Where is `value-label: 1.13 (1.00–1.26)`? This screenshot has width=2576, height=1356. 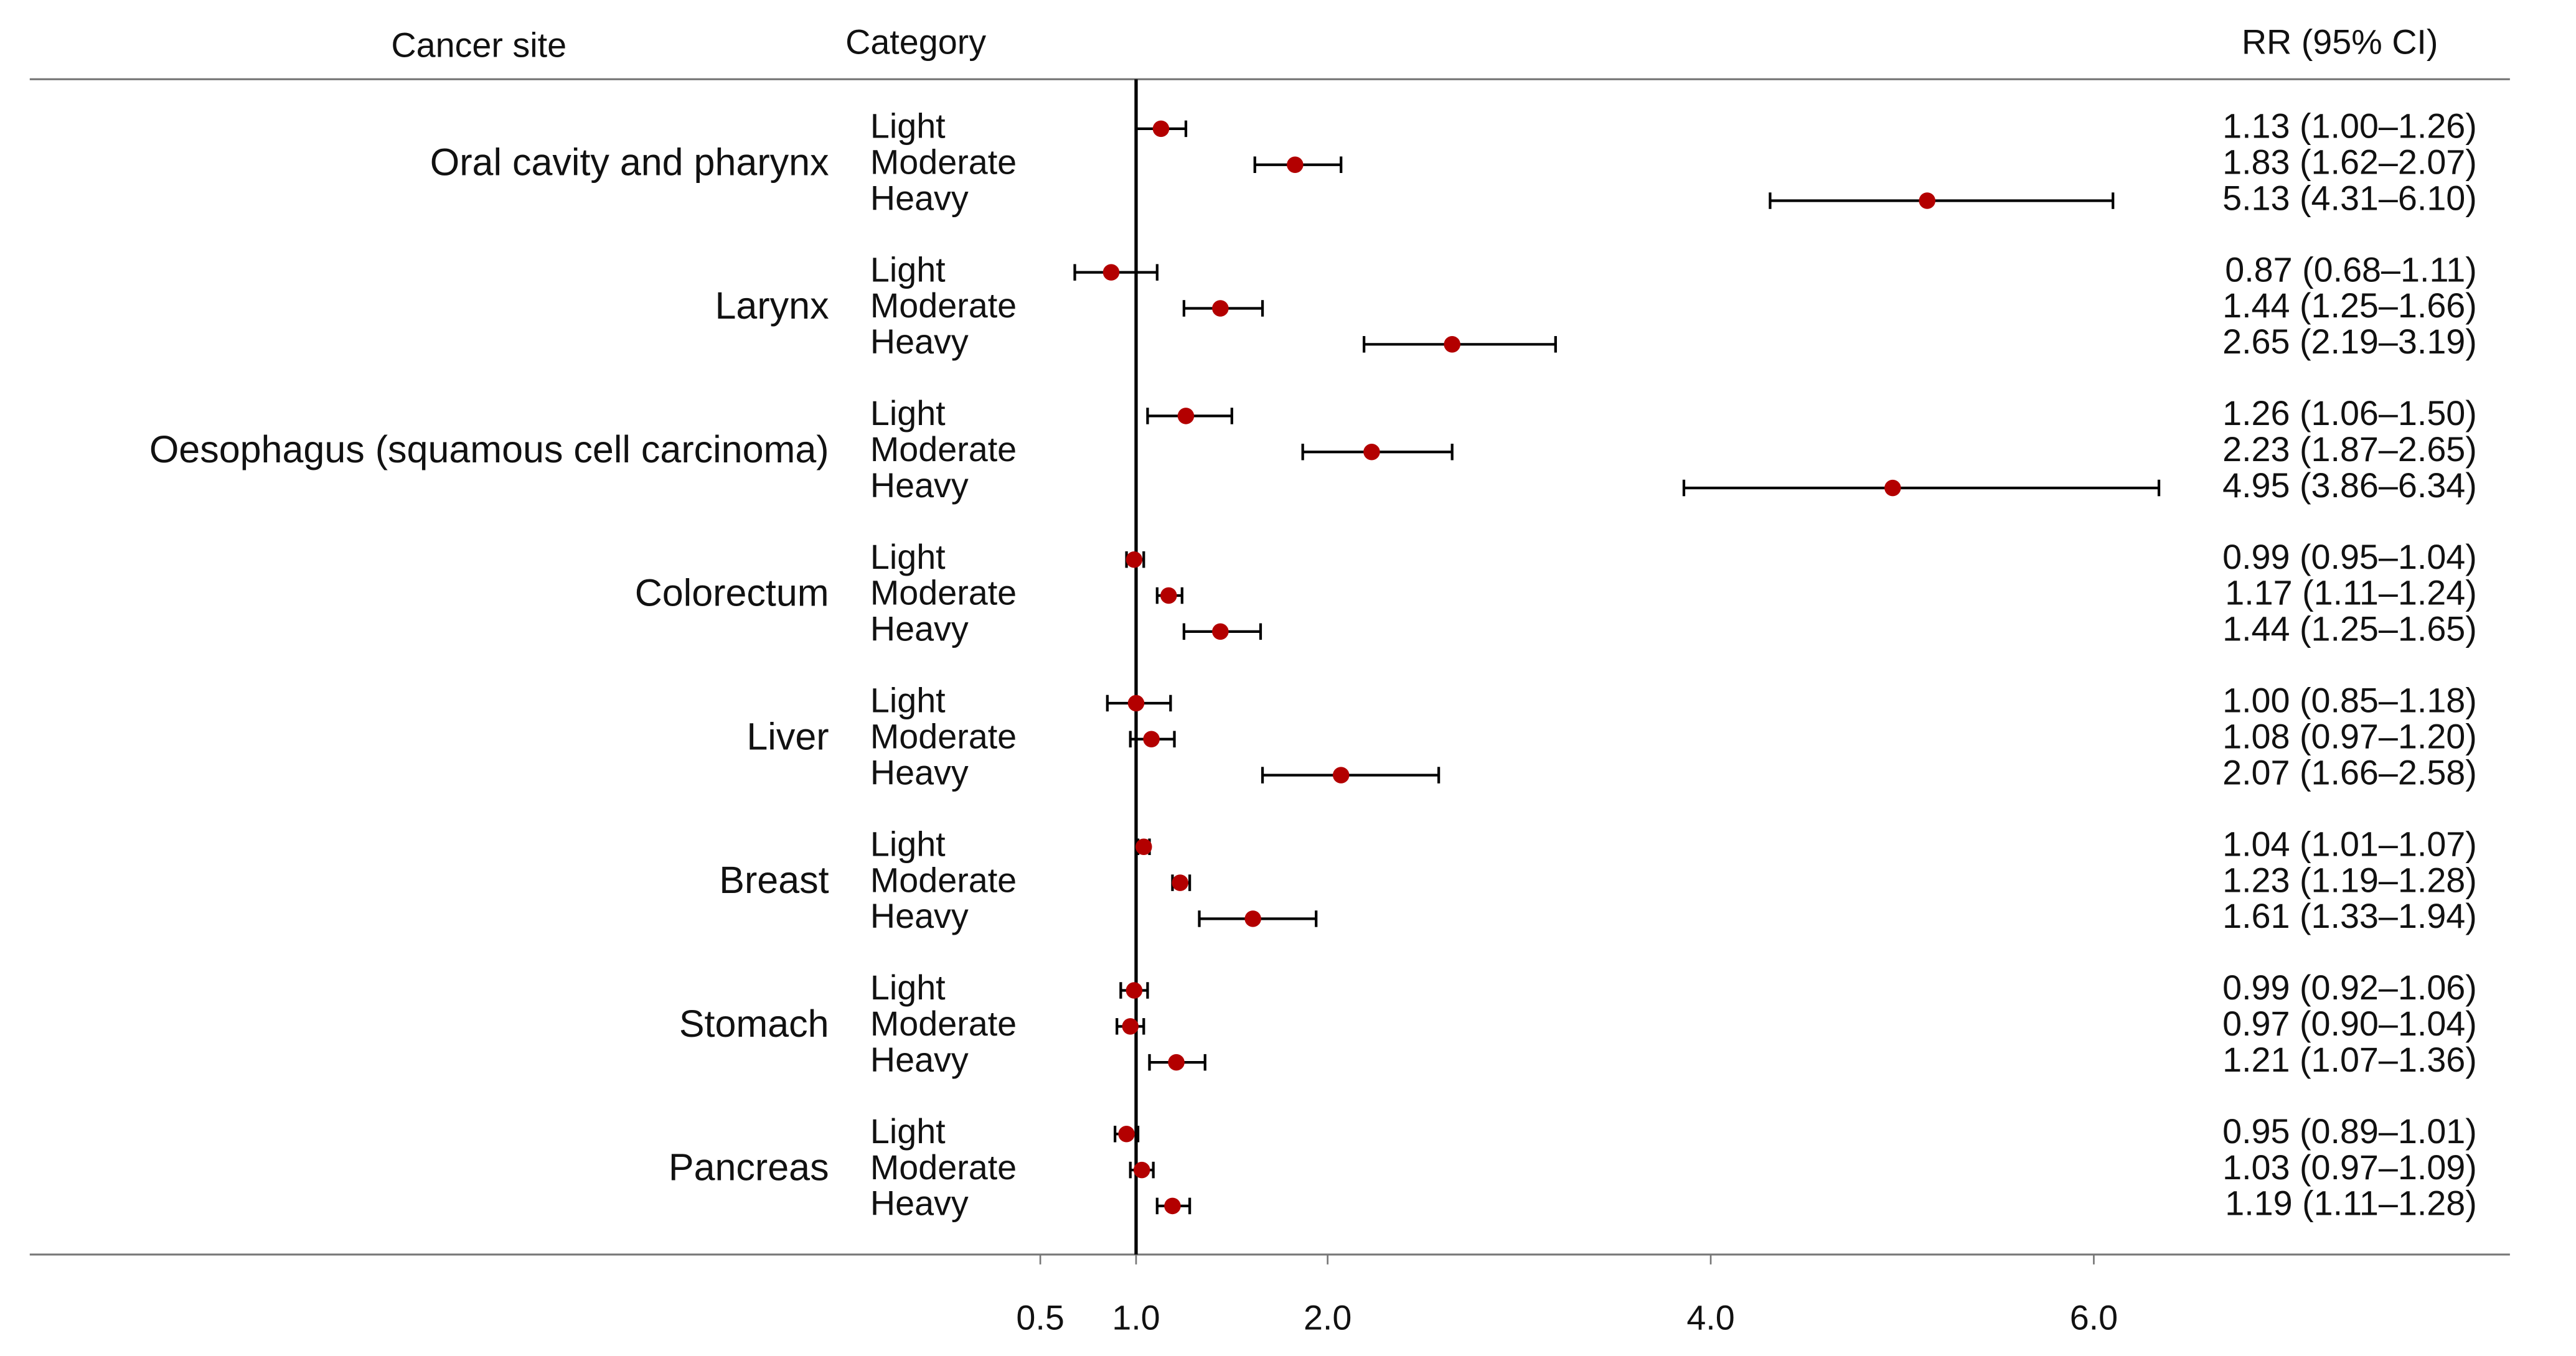
value-label: 1.13 (1.00–1.26) is located at coordinates (2349, 126).